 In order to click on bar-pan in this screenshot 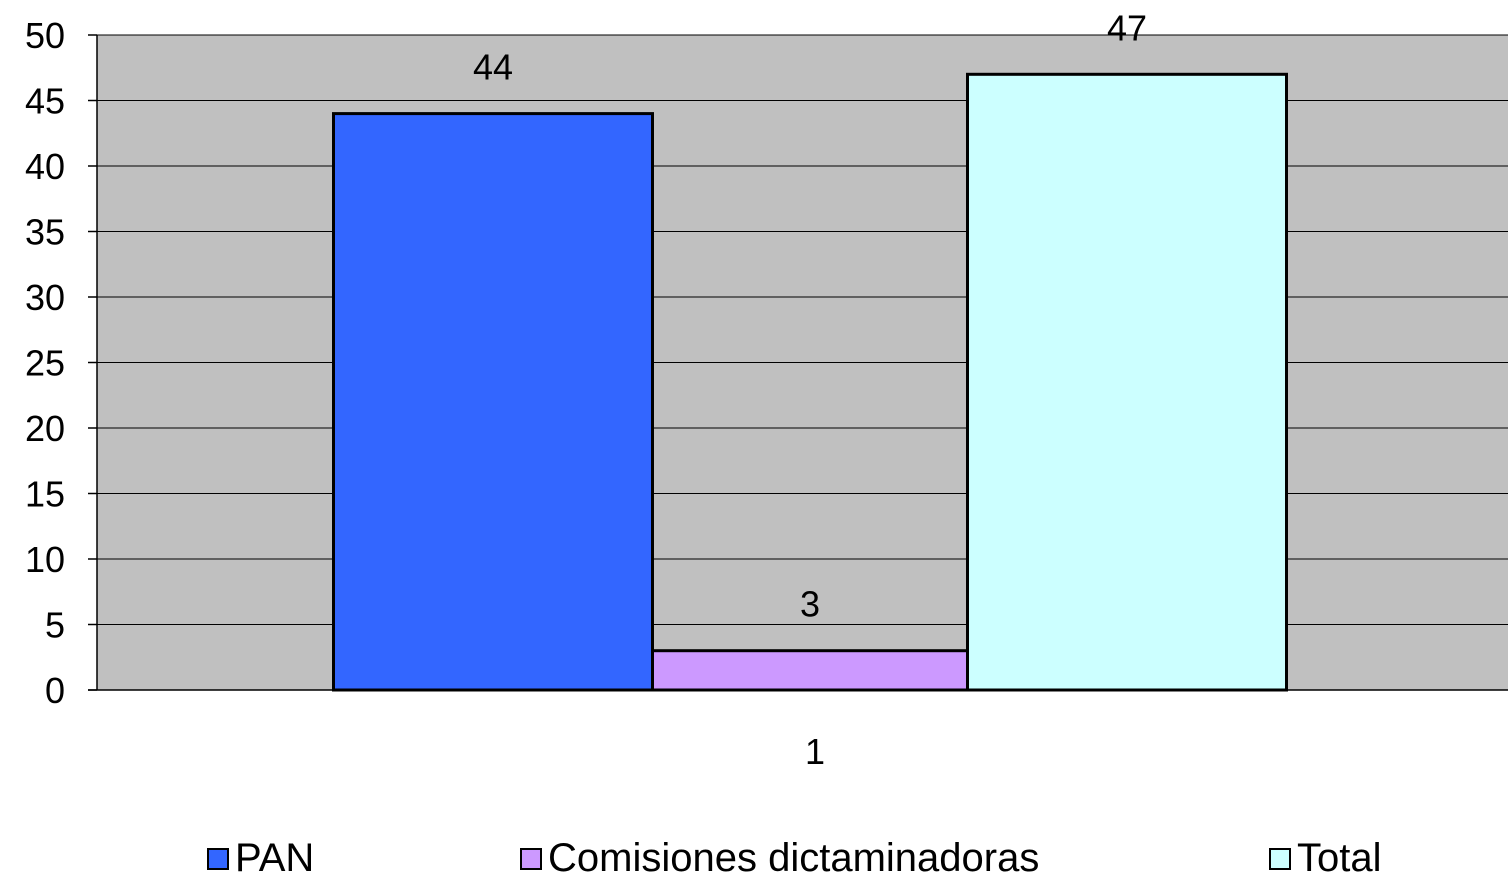, I will do `click(493, 402)`.